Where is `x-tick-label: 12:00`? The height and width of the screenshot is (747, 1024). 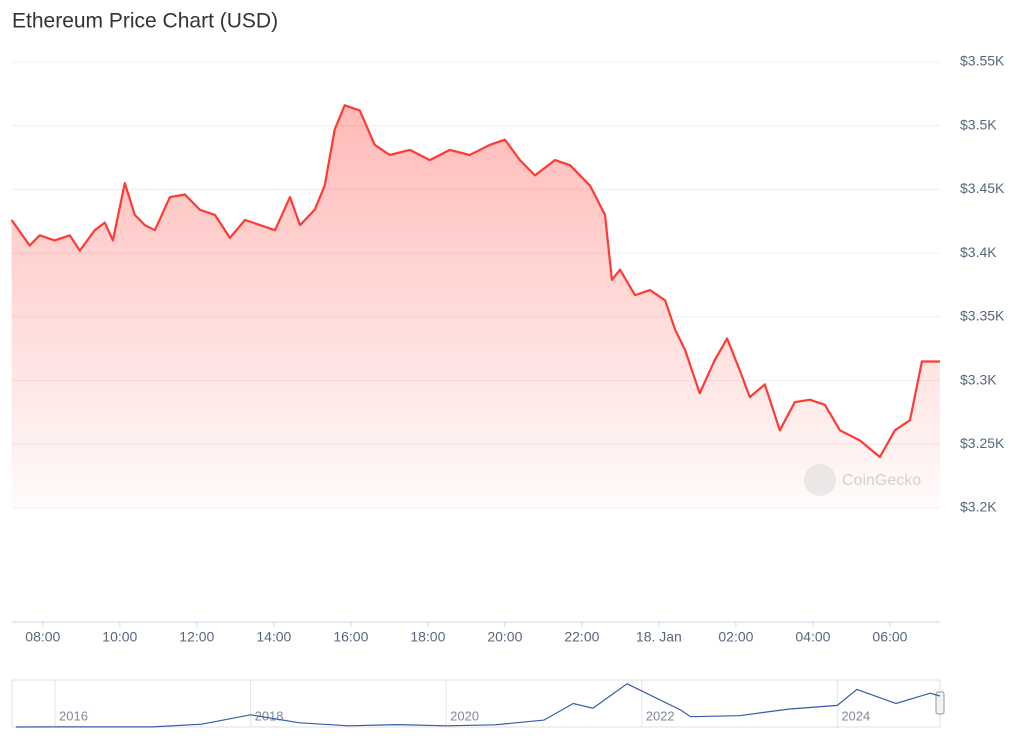
x-tick-label: 12:00 is located at coordinates (196, 637).